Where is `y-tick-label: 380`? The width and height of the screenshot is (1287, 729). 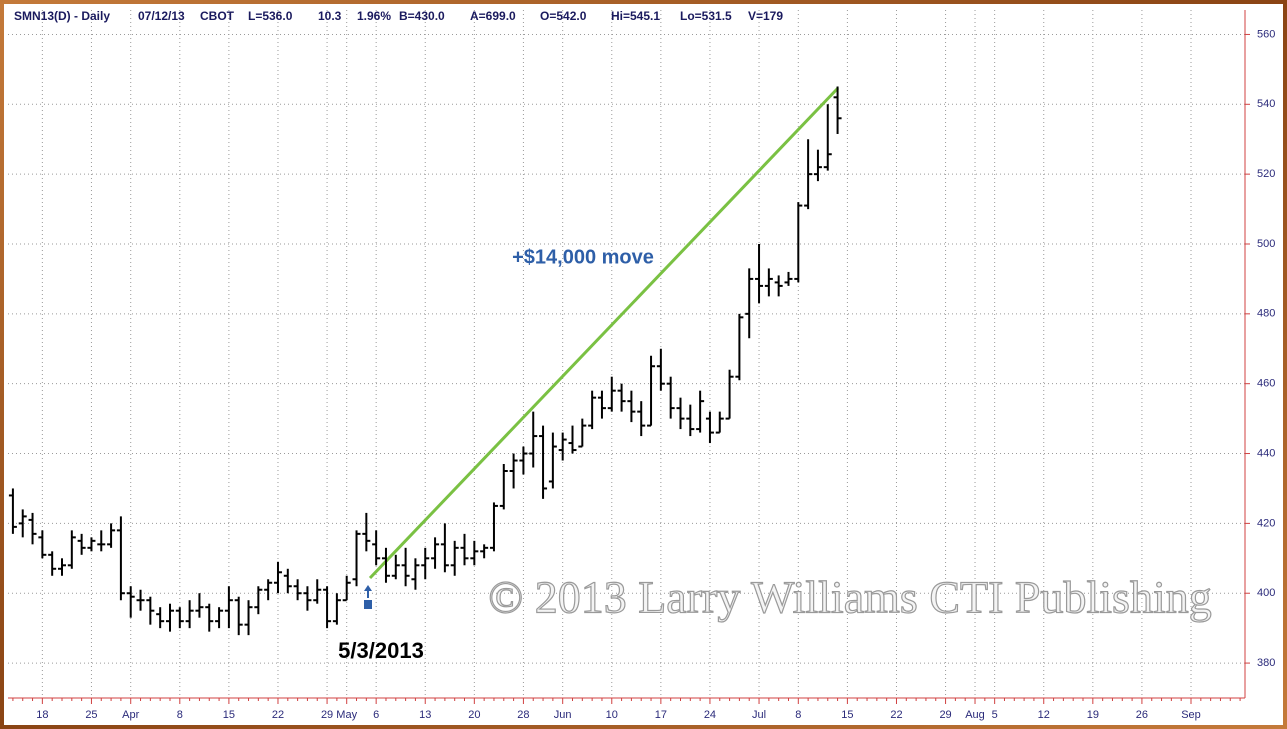 y-tick-label: 380 is located at coordinates (1266, 663).